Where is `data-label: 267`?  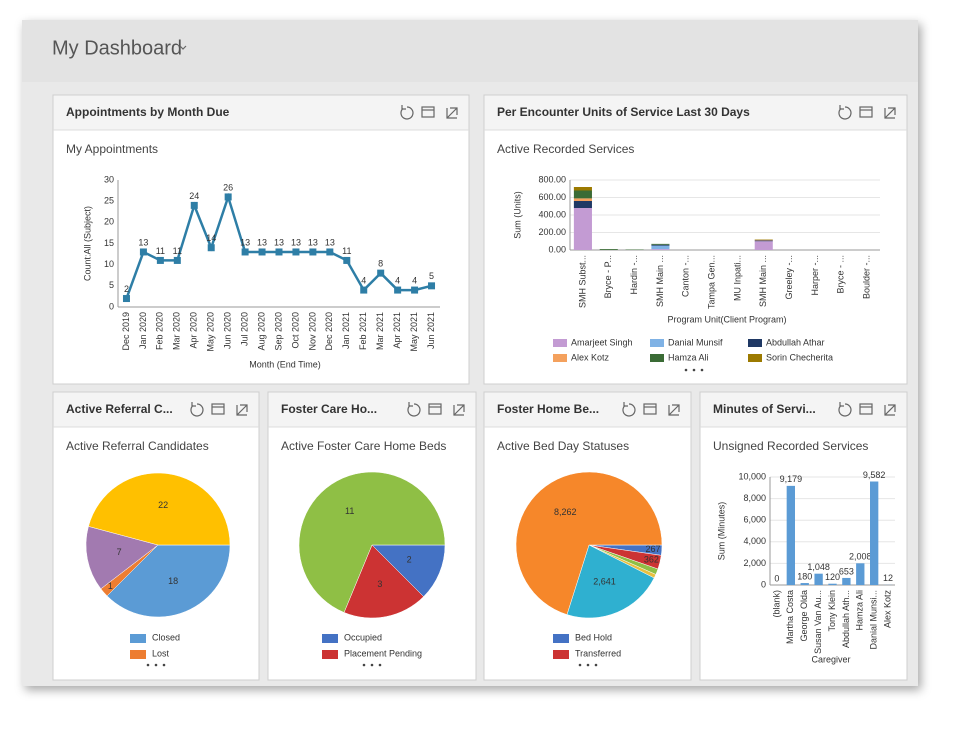 data-label: 267 is located at coordinates (653, 549).